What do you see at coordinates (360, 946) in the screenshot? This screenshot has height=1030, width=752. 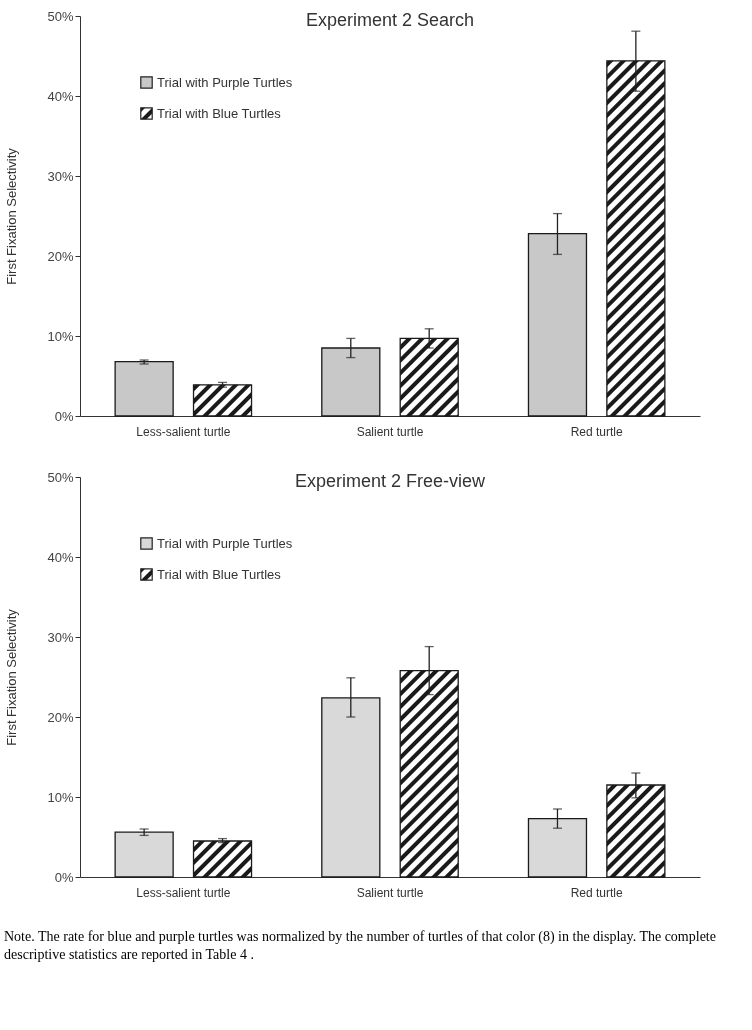 I see `text: Note. The rate for blue and purple turtles was normalized by the number of turtles of that color (8) in the display. The complete descriptive statistics are reported in Table 4 .` at bounding box center [360, 946].